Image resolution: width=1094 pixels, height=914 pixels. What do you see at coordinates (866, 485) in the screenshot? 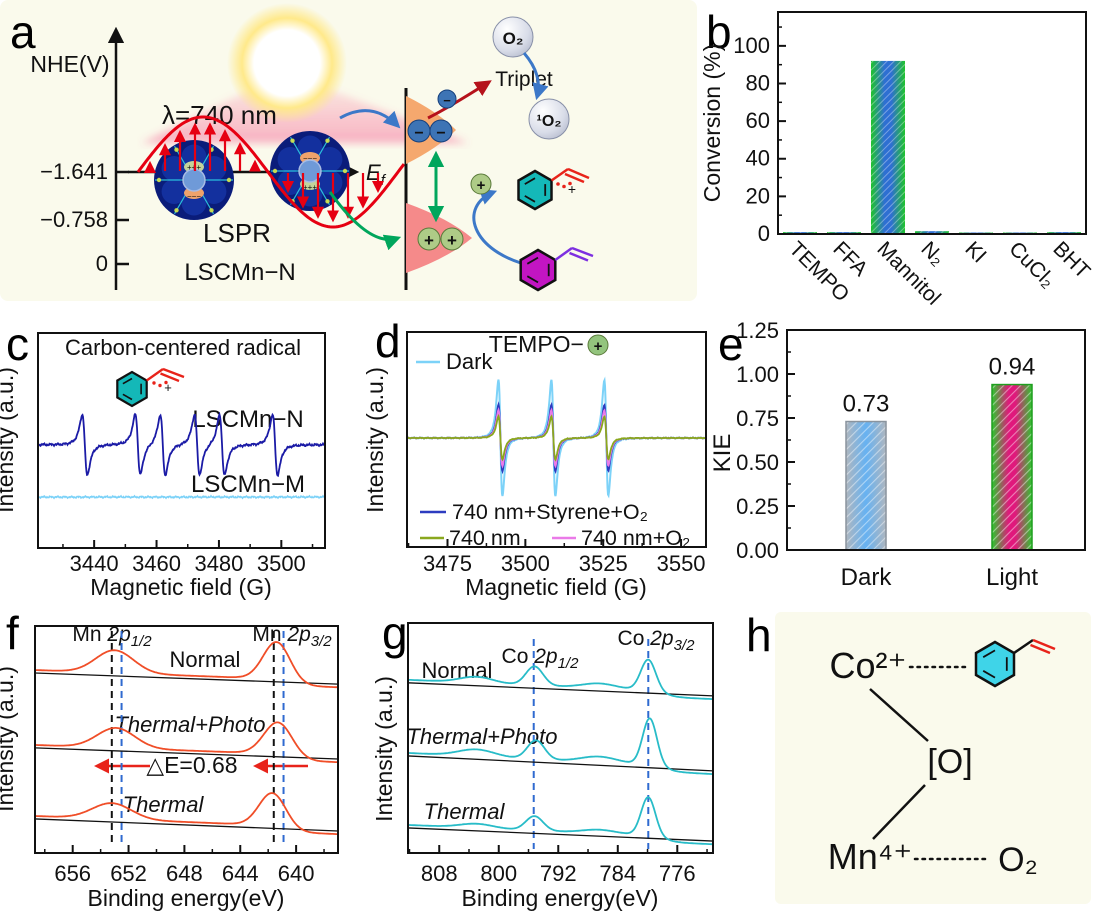
I see `bar-hatch` at bounding box center [866, 485].